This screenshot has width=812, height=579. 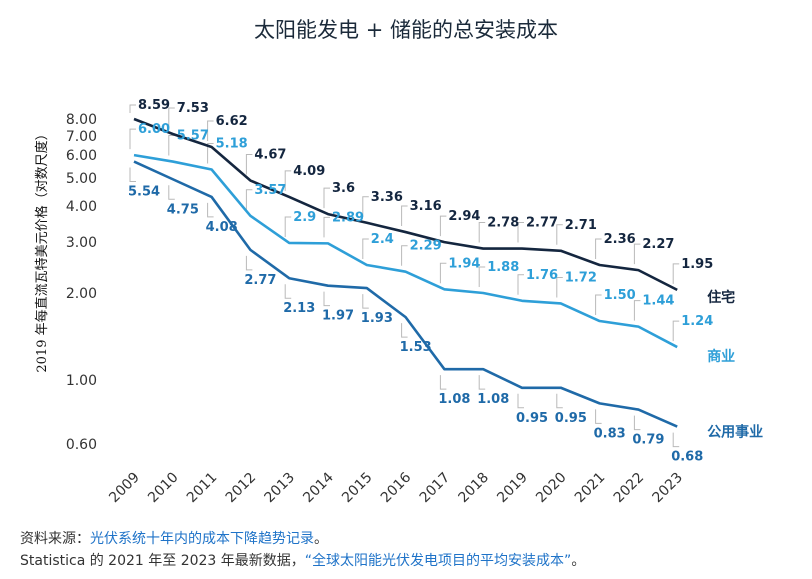 I want to click on x-tick-label: 2011, so click(x=202, y=488).